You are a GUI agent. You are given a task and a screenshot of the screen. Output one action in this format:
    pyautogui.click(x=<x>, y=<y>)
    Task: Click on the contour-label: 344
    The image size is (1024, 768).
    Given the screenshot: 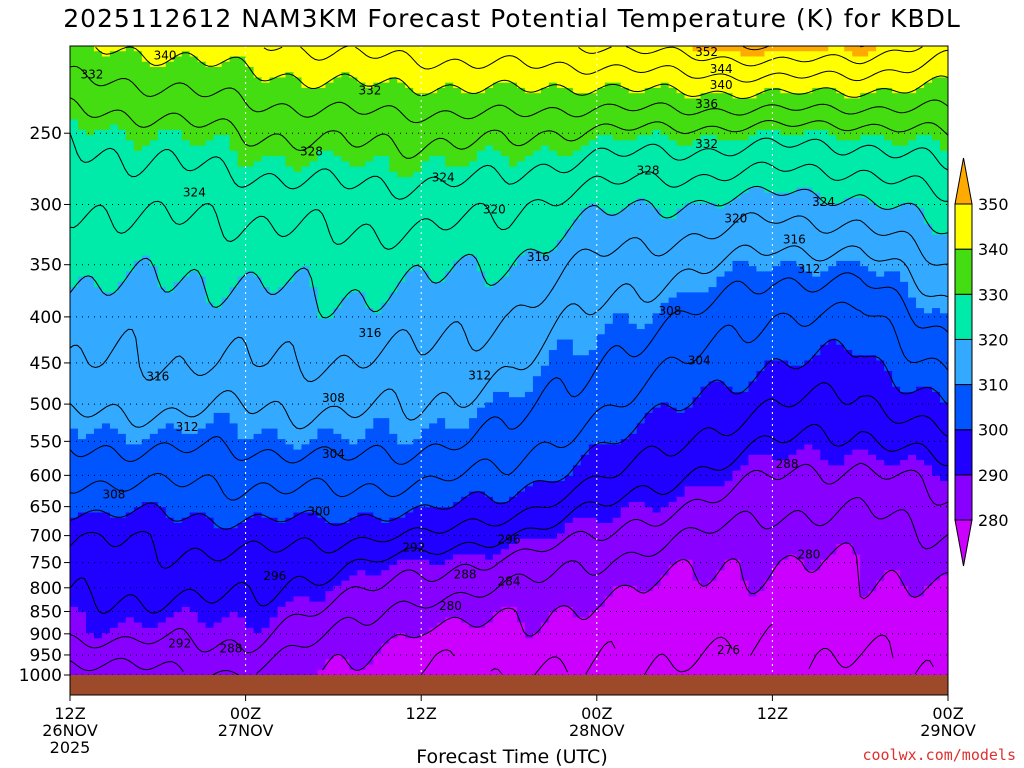 What is the action you would take?
    pyautogui.click(x=721, y=69)
    